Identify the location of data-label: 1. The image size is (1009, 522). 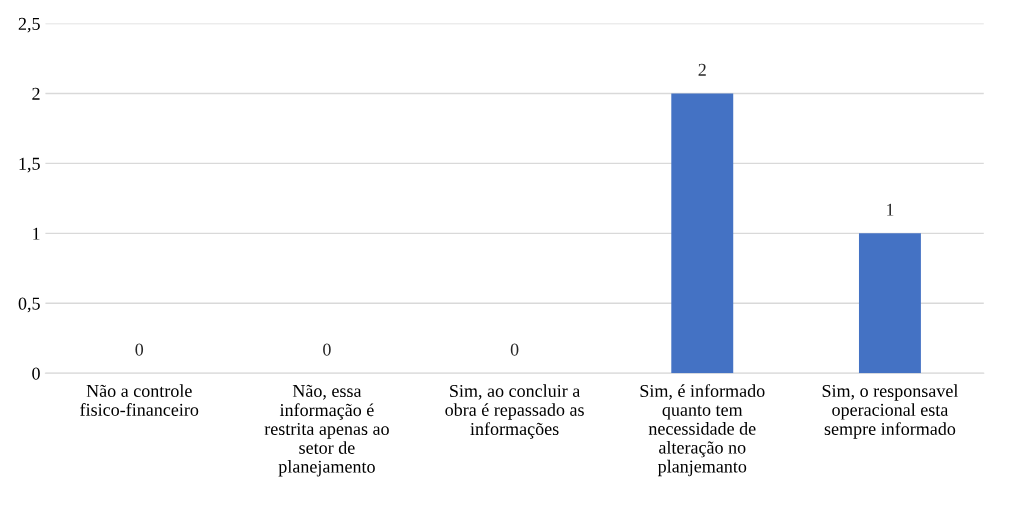
(890, 209).